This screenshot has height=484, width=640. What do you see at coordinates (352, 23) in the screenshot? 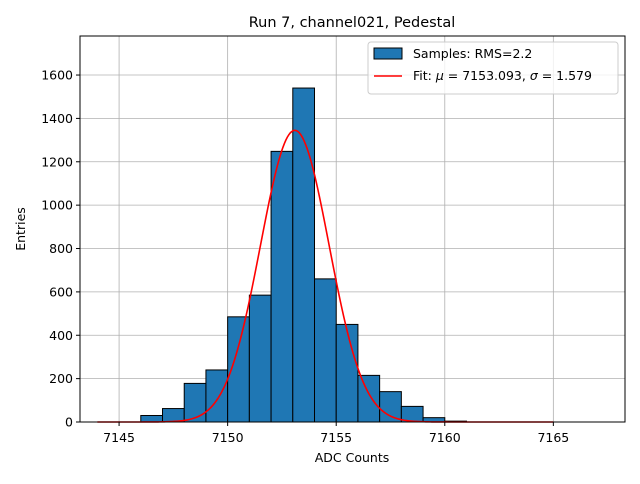
I see `chart-title: Run 7, channel021, Pedestal` at bounding box center [352, 23].